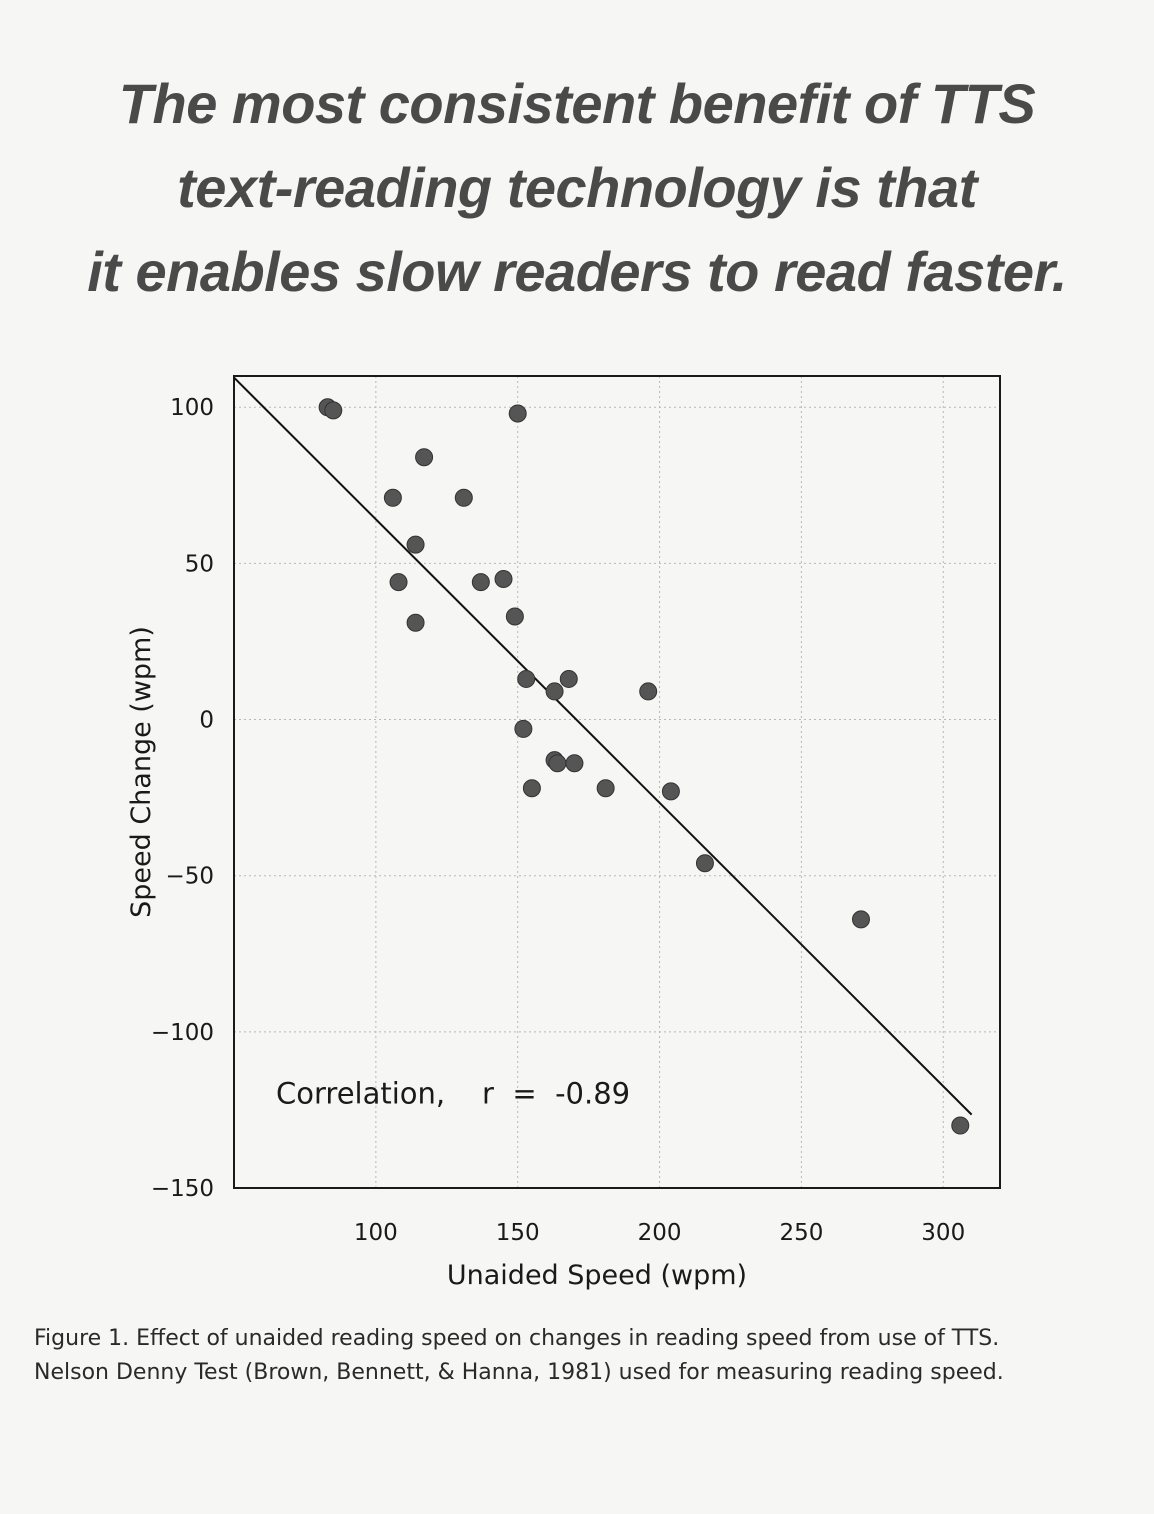  Describe the element at coordinates (199, 564) in the screenshot. I see `y-tick-label: 50` at that location.